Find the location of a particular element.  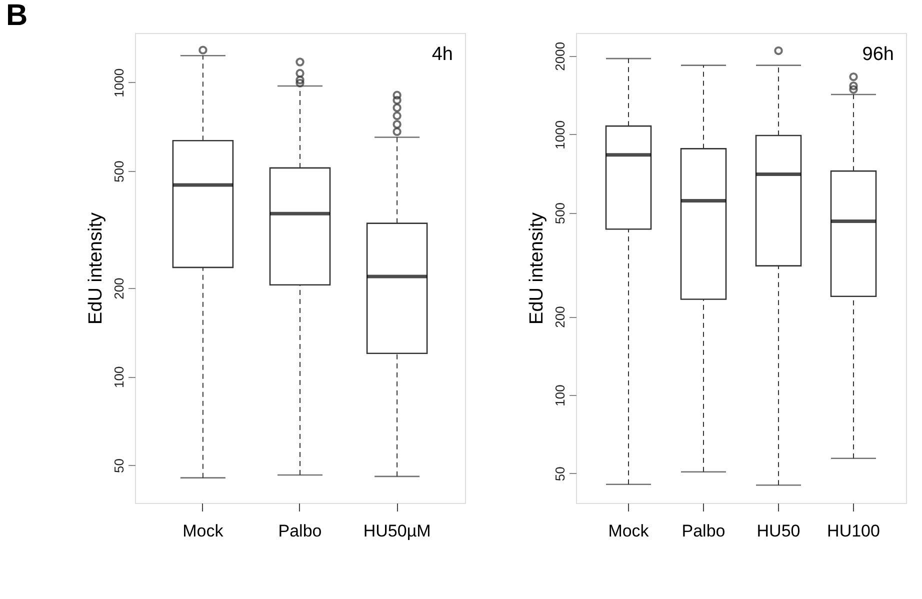

x-tick-label: HU100 is located at coordinates (853, 531).